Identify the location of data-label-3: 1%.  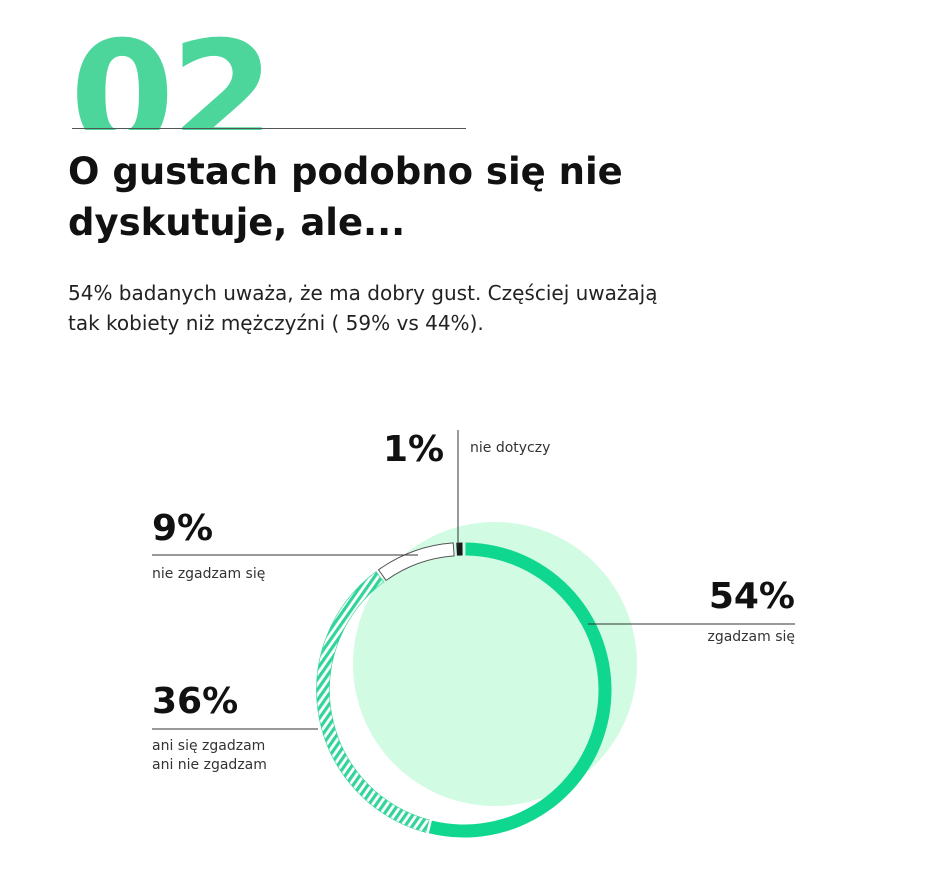
(413, 449).